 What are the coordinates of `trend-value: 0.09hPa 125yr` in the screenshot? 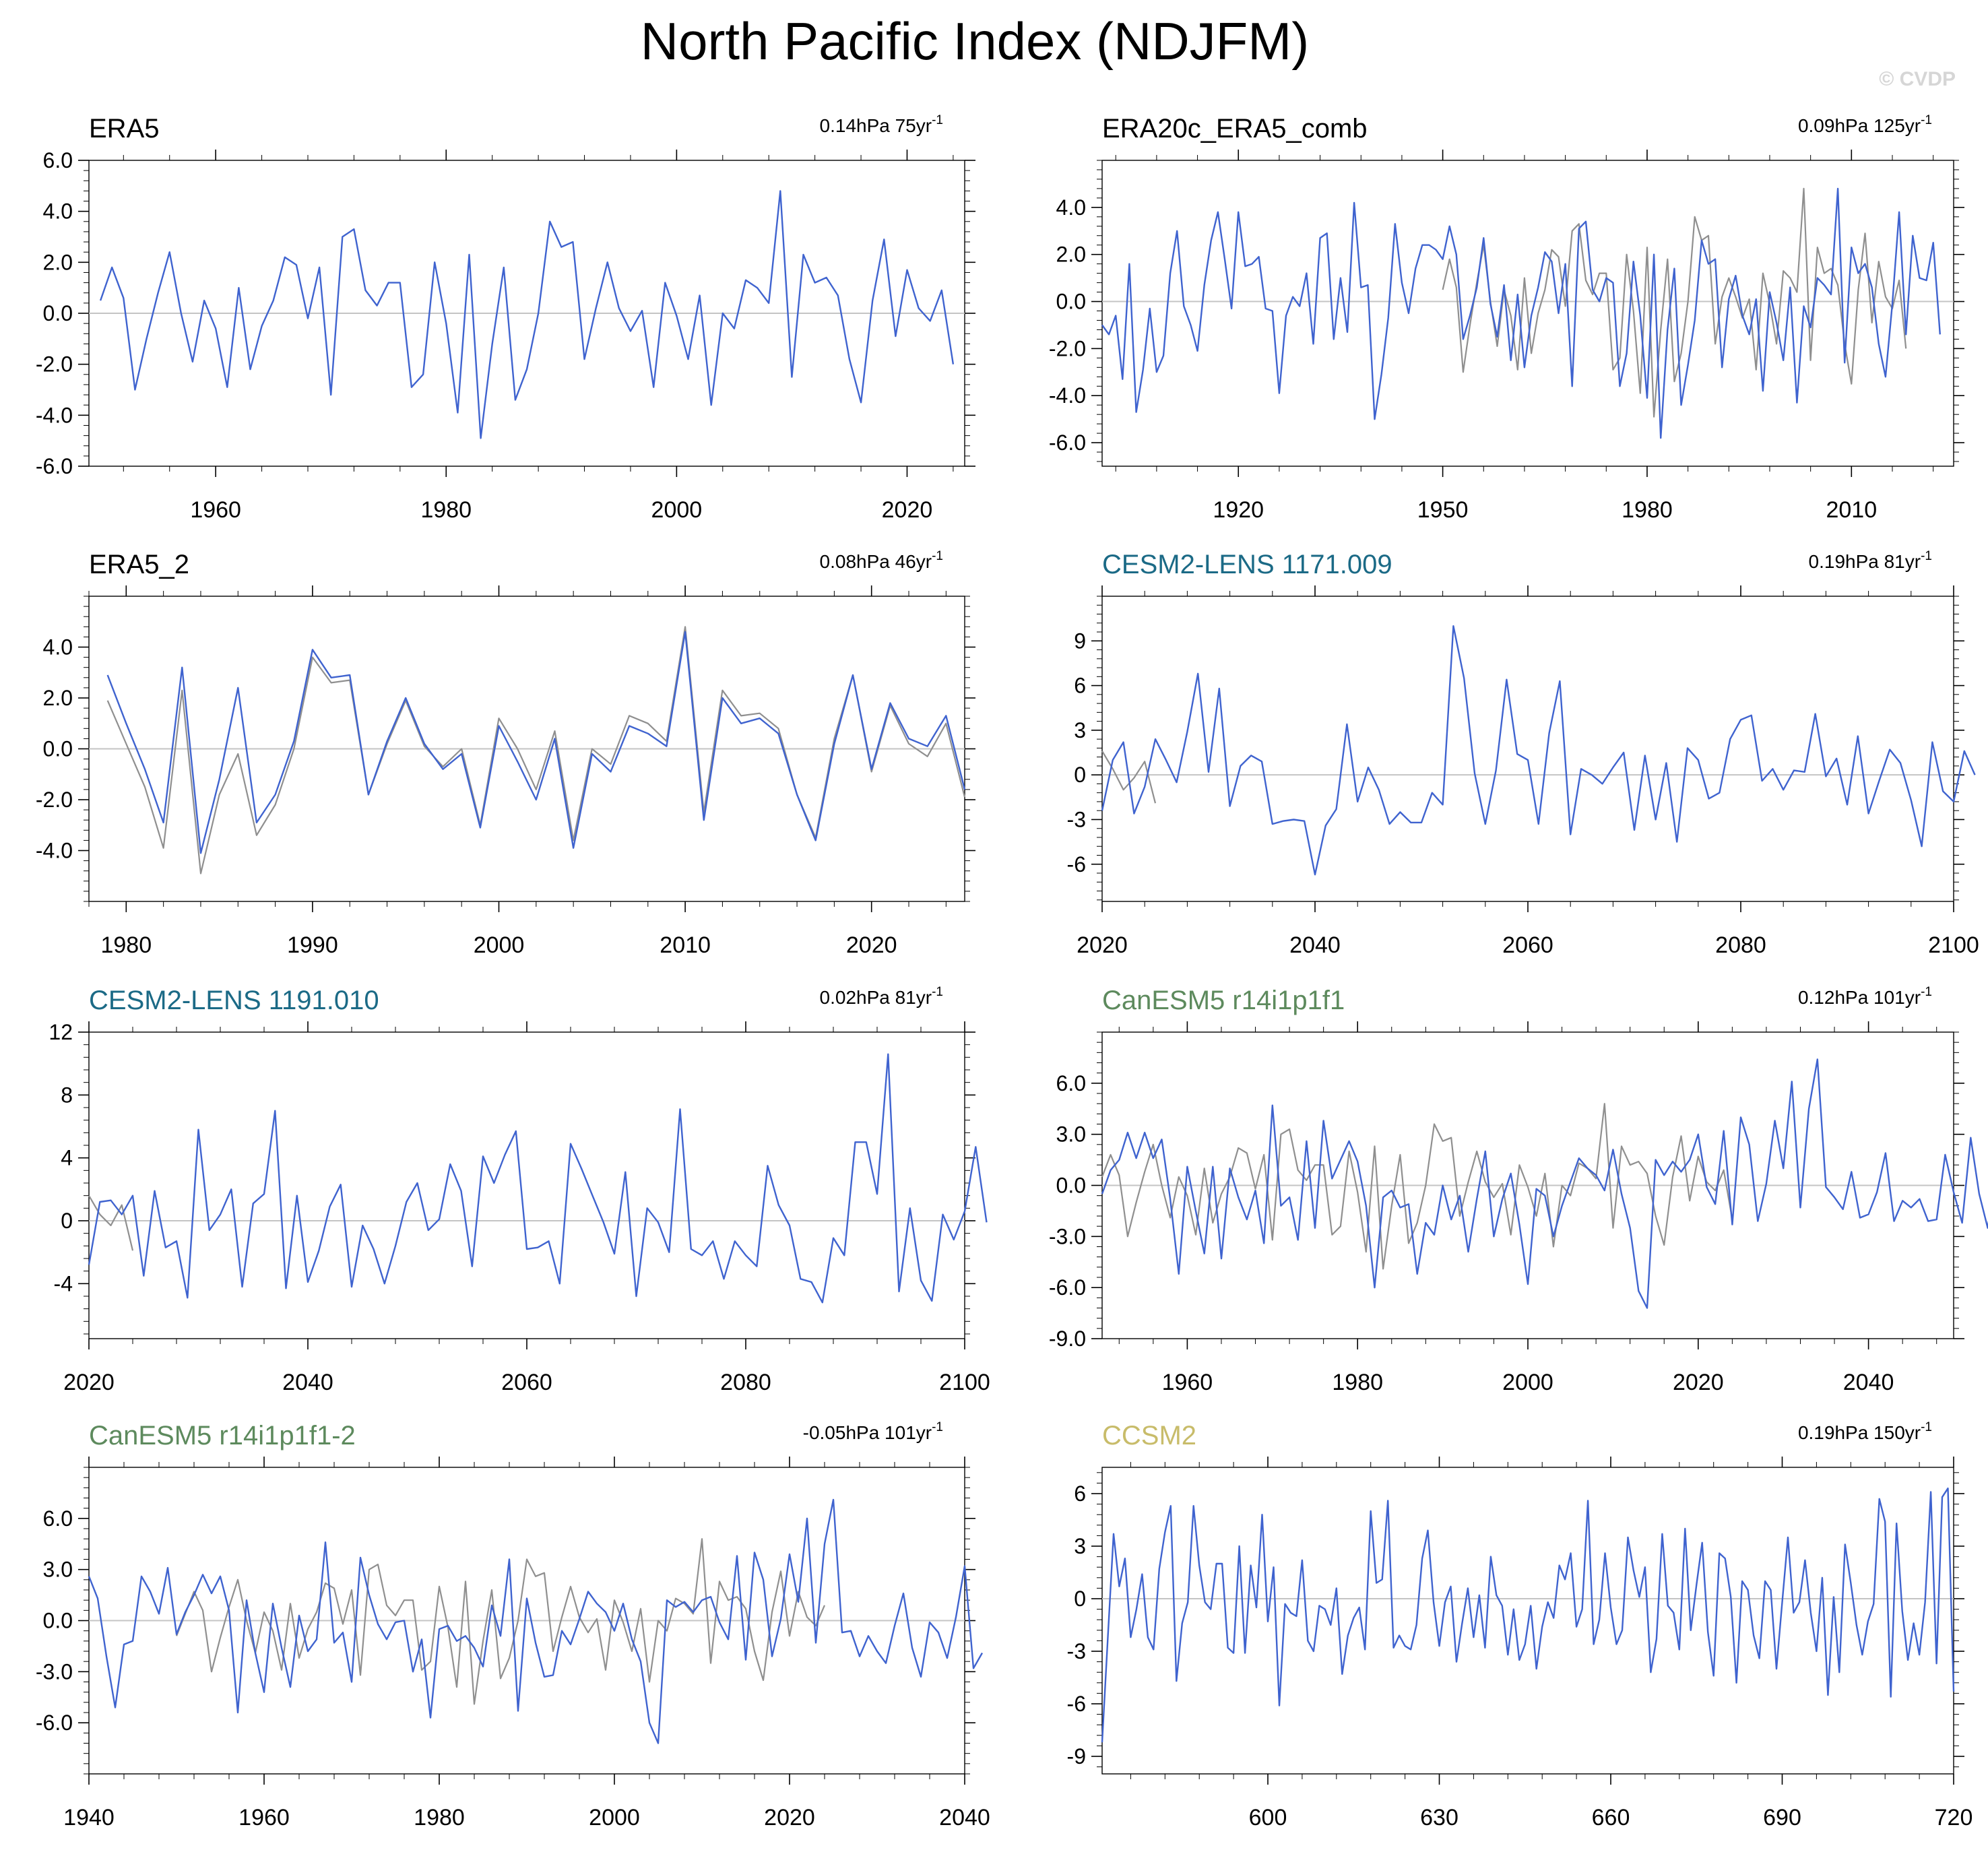 It's located at (1860, 125).